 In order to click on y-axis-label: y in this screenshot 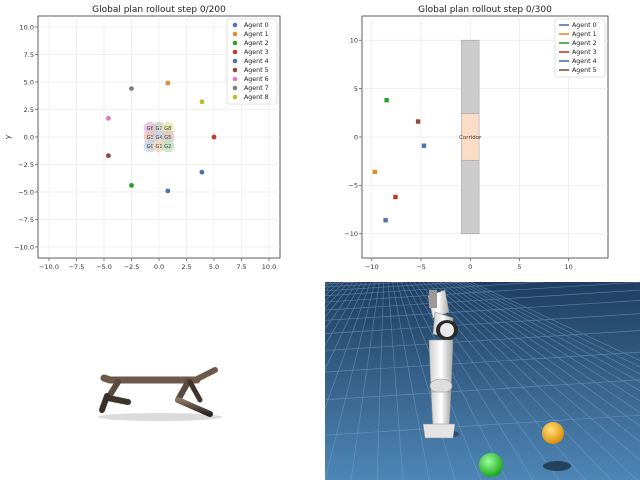, I will do `click(8, 137)`.